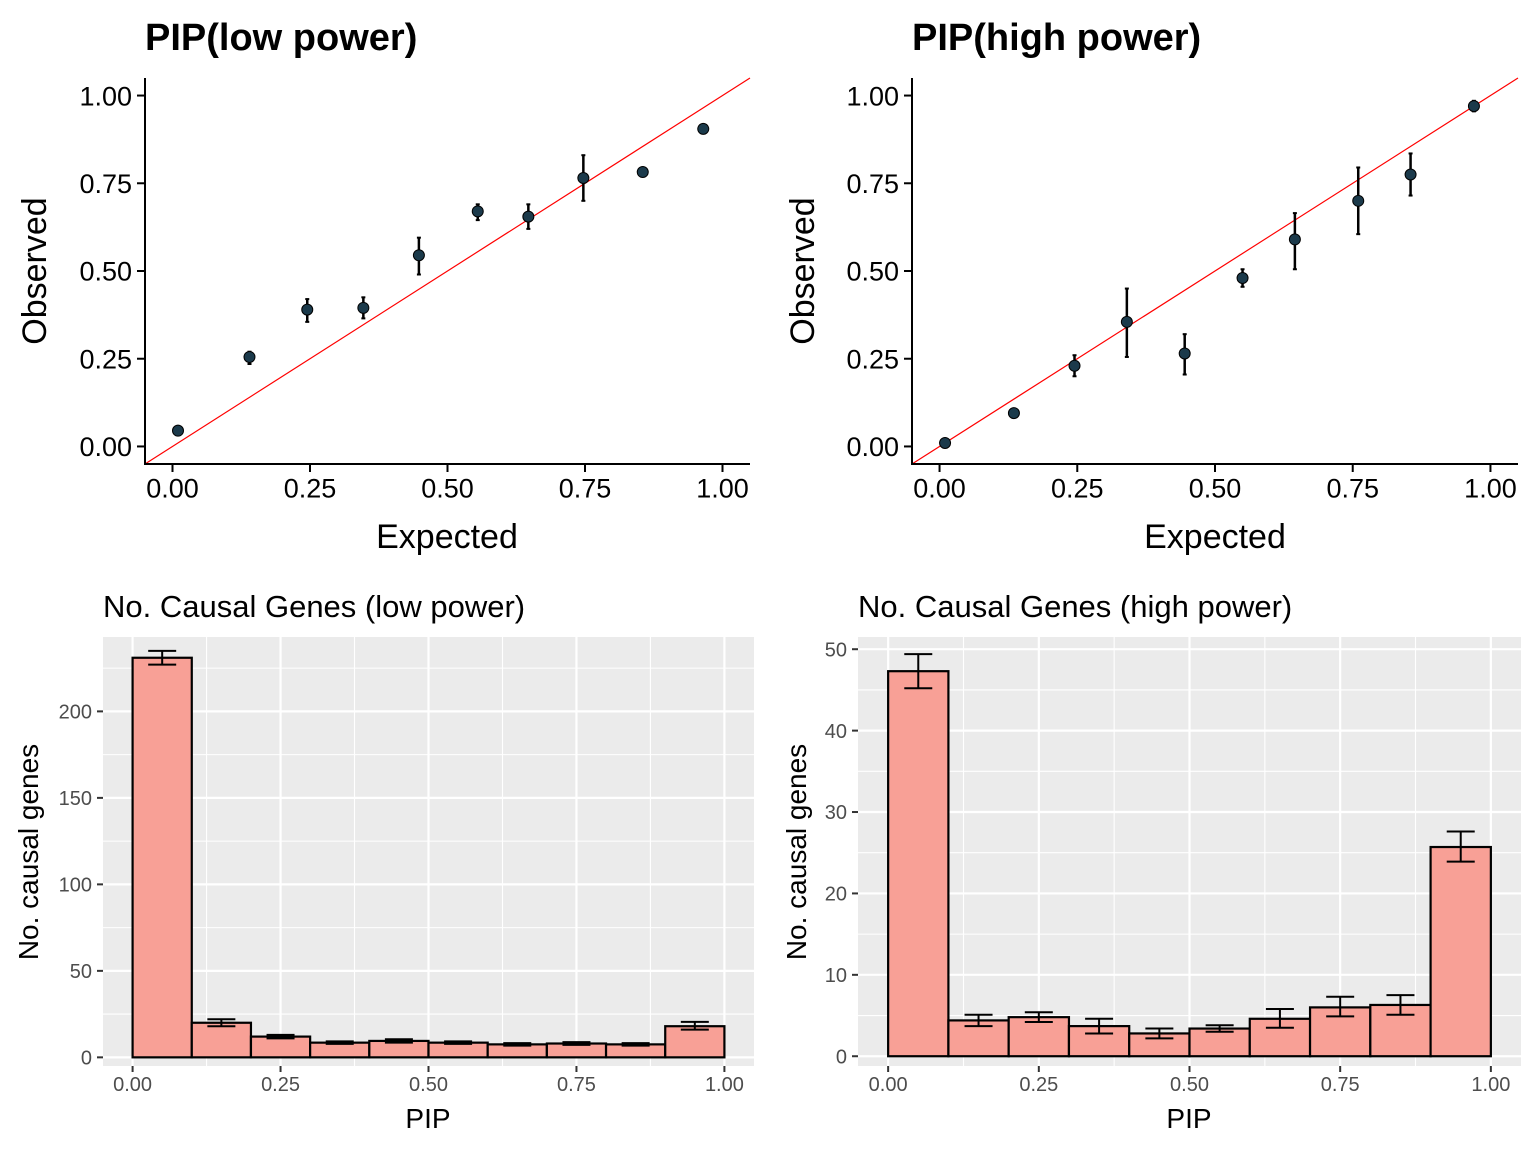  What do you see at coordinates (314, 606) in the screenshot?
I see `panel-title: No. Causal Genes (low power)` at bounding box center [314, 606].